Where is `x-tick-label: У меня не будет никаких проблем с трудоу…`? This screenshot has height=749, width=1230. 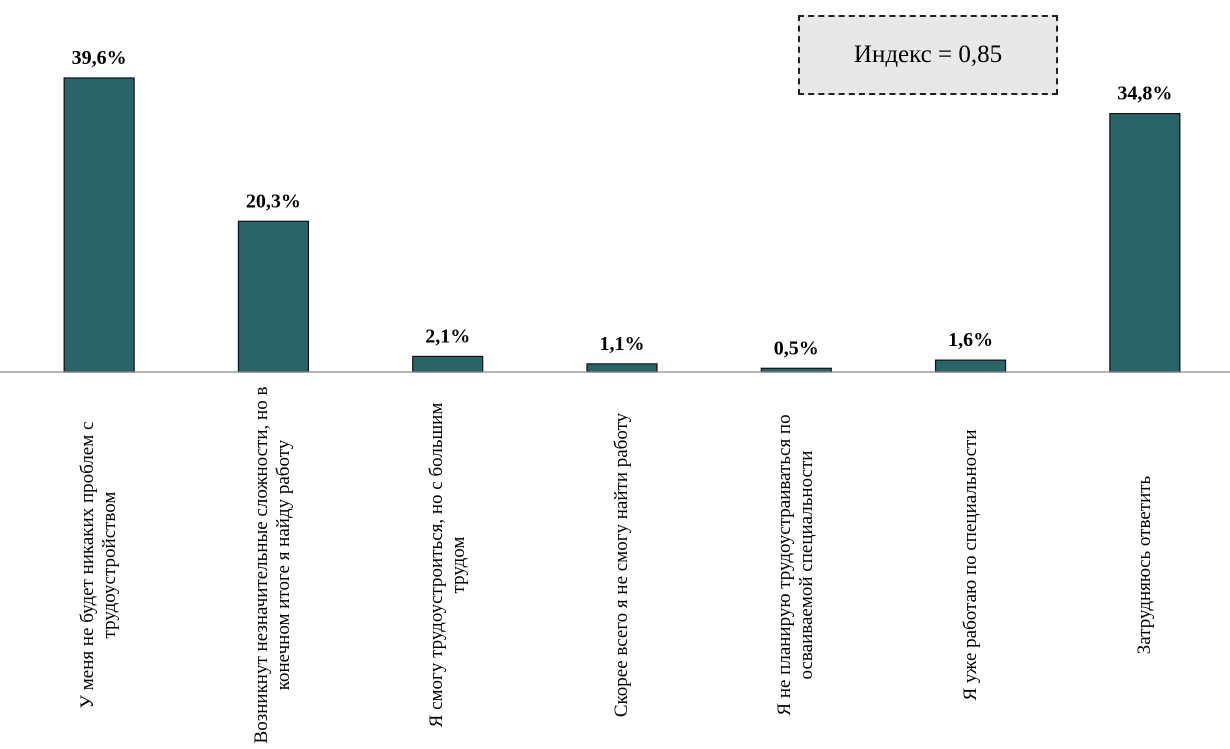 x-tick-label: У меня не будет никаких проблем с трудоу… is located at coordinates (99, 565).